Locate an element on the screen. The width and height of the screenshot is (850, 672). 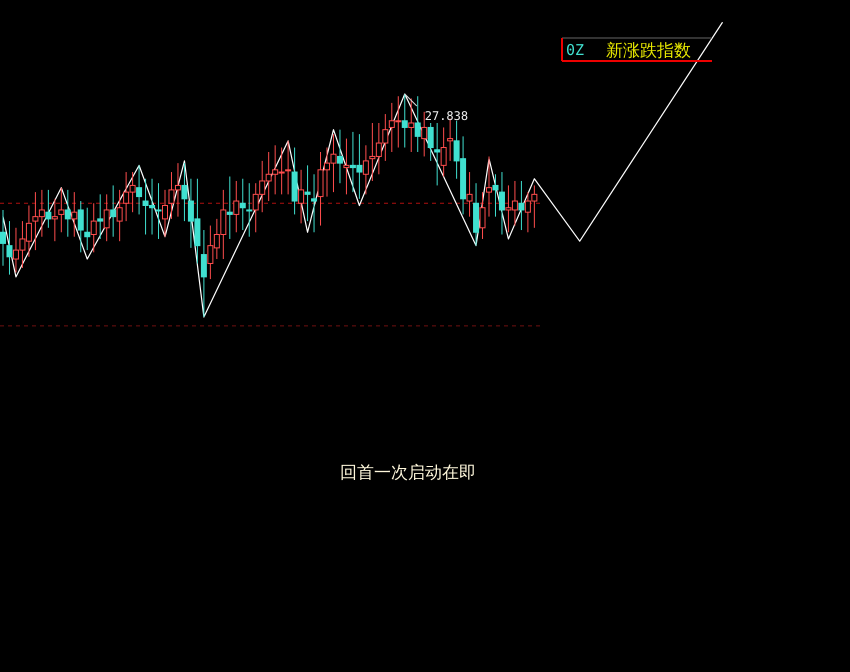
annotation: 27.838 is located at coordinates (446, 116).